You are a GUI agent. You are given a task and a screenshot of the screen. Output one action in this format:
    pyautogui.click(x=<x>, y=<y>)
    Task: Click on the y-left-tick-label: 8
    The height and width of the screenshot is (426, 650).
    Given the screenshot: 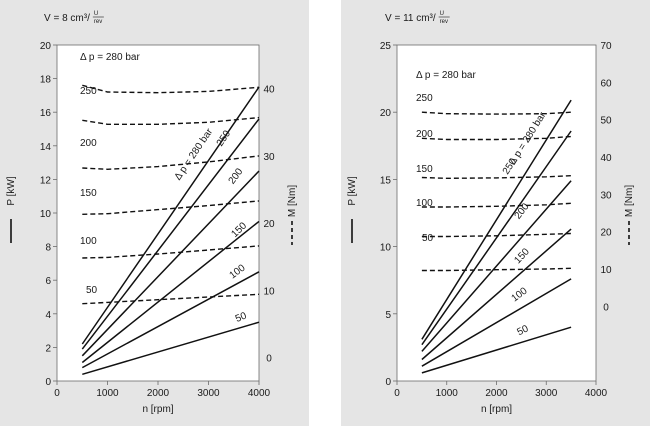 What is the action you would take?
    pyautogui.click(x=48, y=248)
    